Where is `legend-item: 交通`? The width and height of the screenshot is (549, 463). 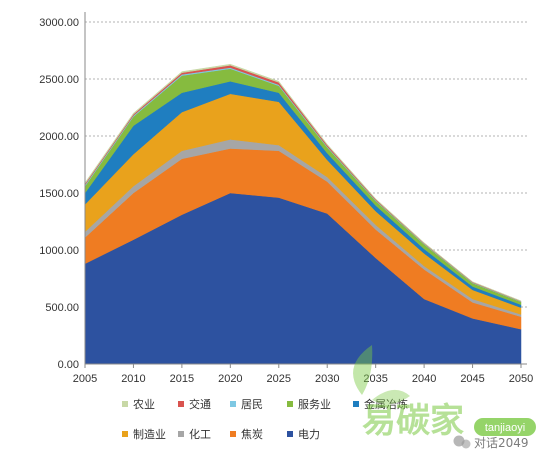
legend-item: 交通 is located at coordinates (194, 404).